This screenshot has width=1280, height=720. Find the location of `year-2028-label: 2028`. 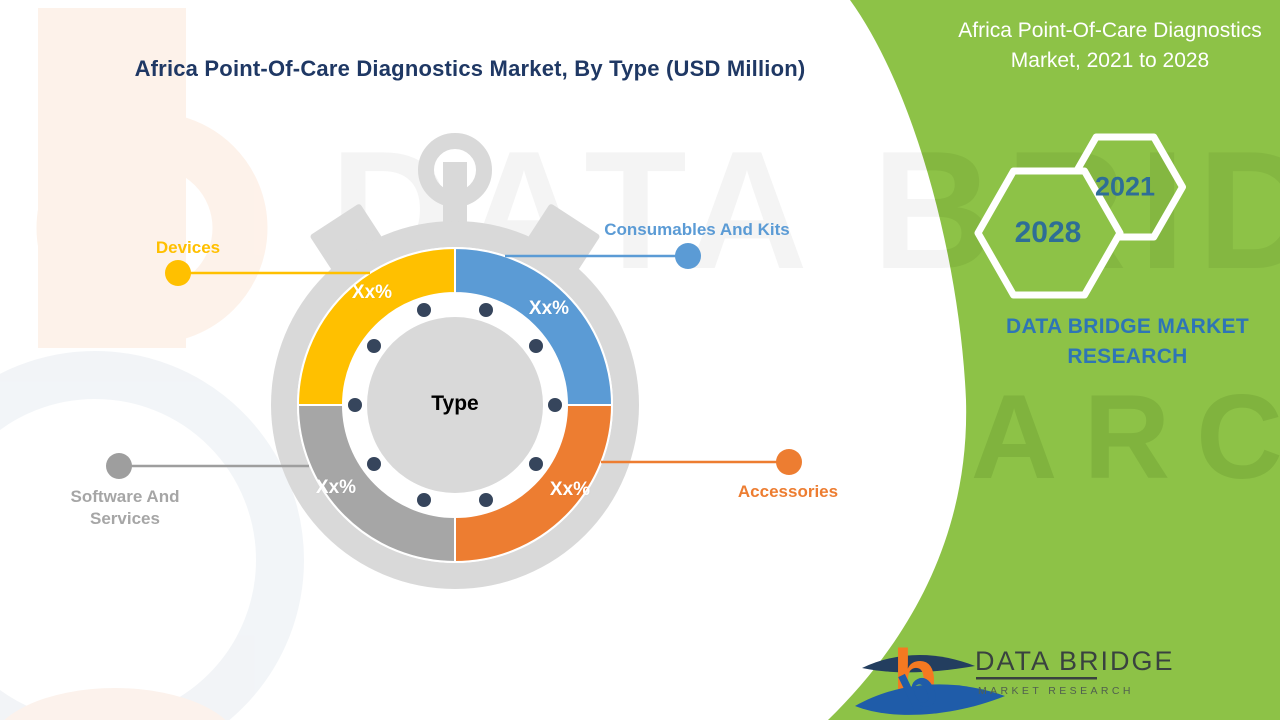

year-2028-label: 2028 is located at coordinates (1048, 232).